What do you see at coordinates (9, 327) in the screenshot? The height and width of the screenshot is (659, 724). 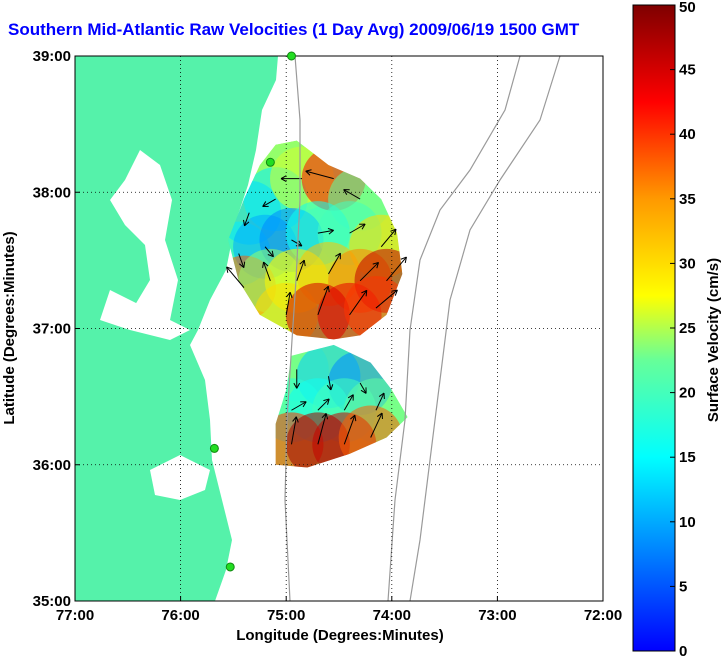 I see `y-axis-label: Latitude (Degrees:Minutes)` at bounding box center [9, 327].